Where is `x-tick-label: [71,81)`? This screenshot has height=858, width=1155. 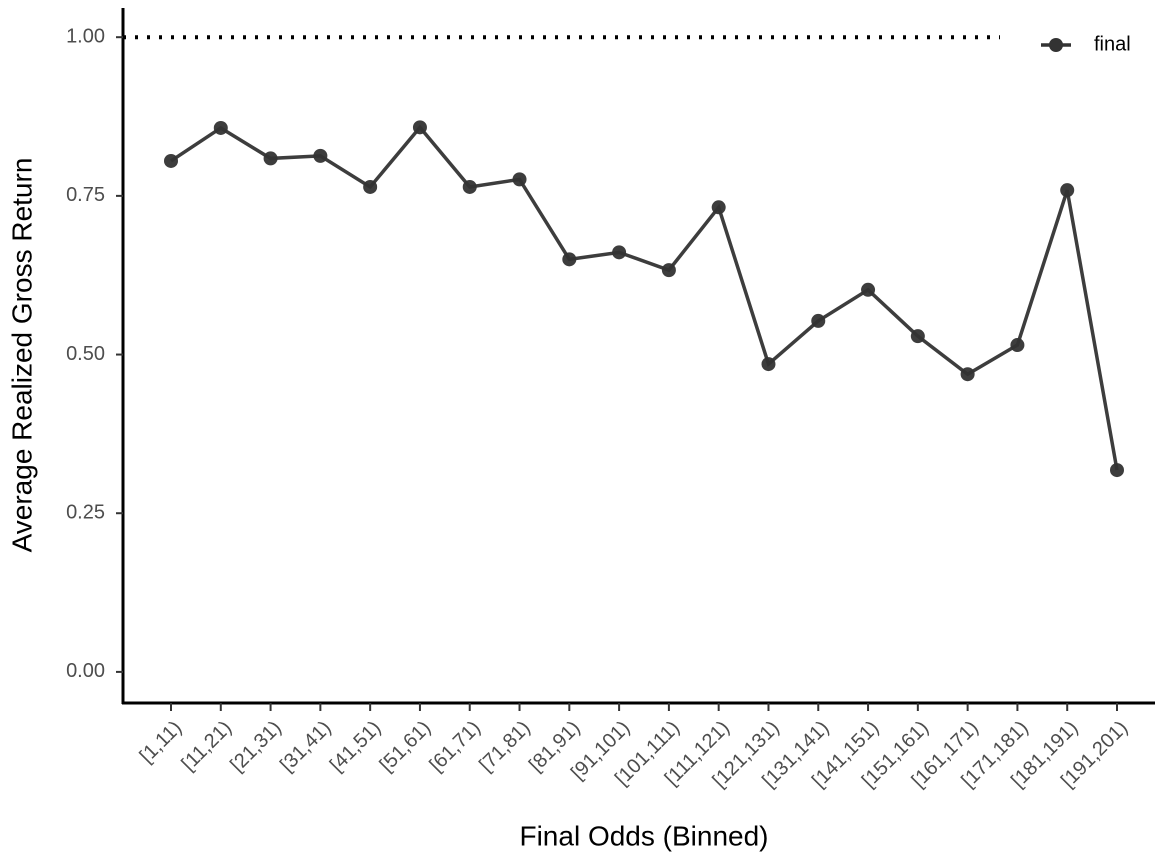 x-tick-label: [71,81) is located at coordinates (505, 747).